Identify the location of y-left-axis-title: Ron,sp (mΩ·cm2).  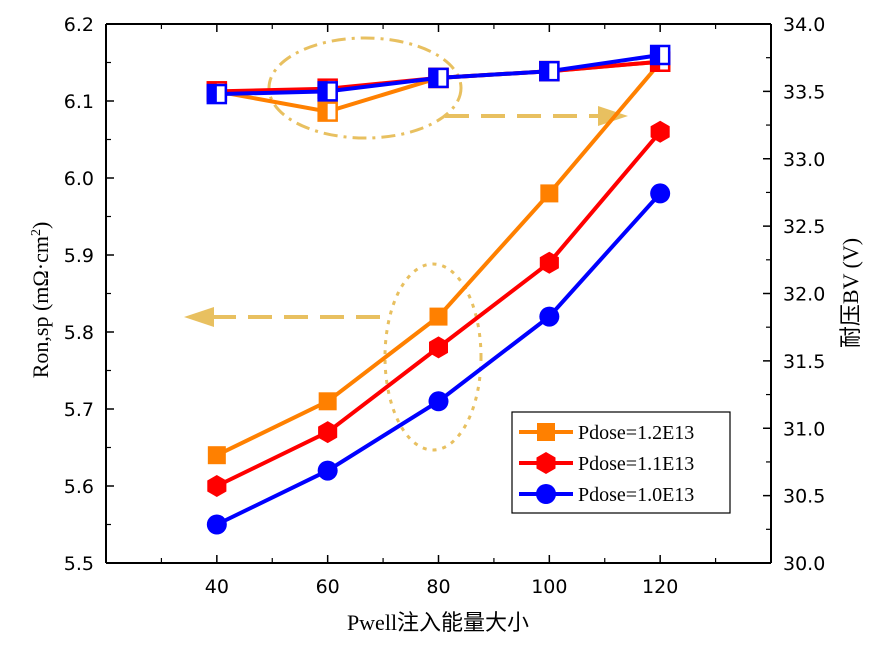
(40, 300).